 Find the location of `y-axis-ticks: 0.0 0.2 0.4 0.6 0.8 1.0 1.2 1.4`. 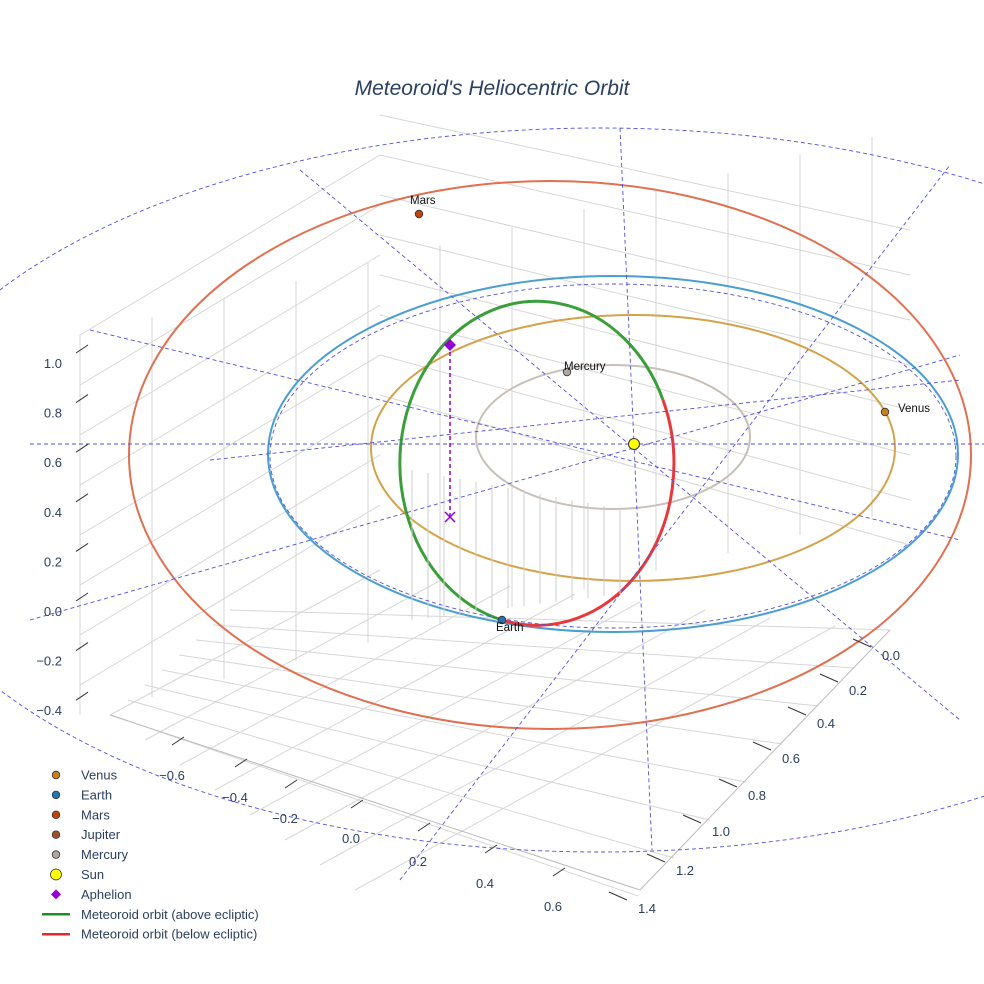

y-axis-ticks: 0.0 0.2 0.4 0.6 0.8 1.0 1.2 1.4 is located at coordinates (754, 777).